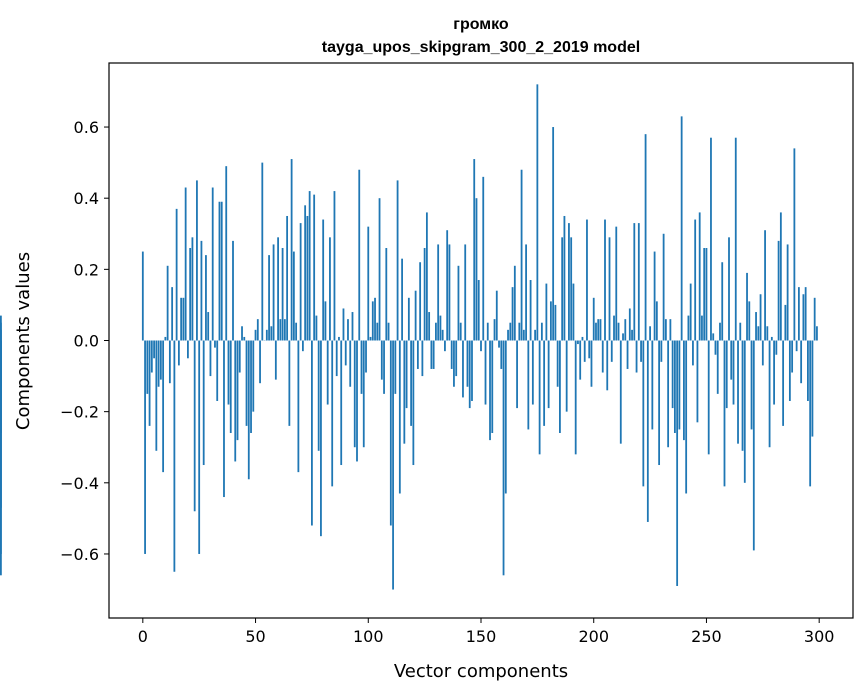 The image size is (867, 696). Describe the element at coordinates (79, 412) in the screenshot. I see `y-tick-label: −0.2` at that location.